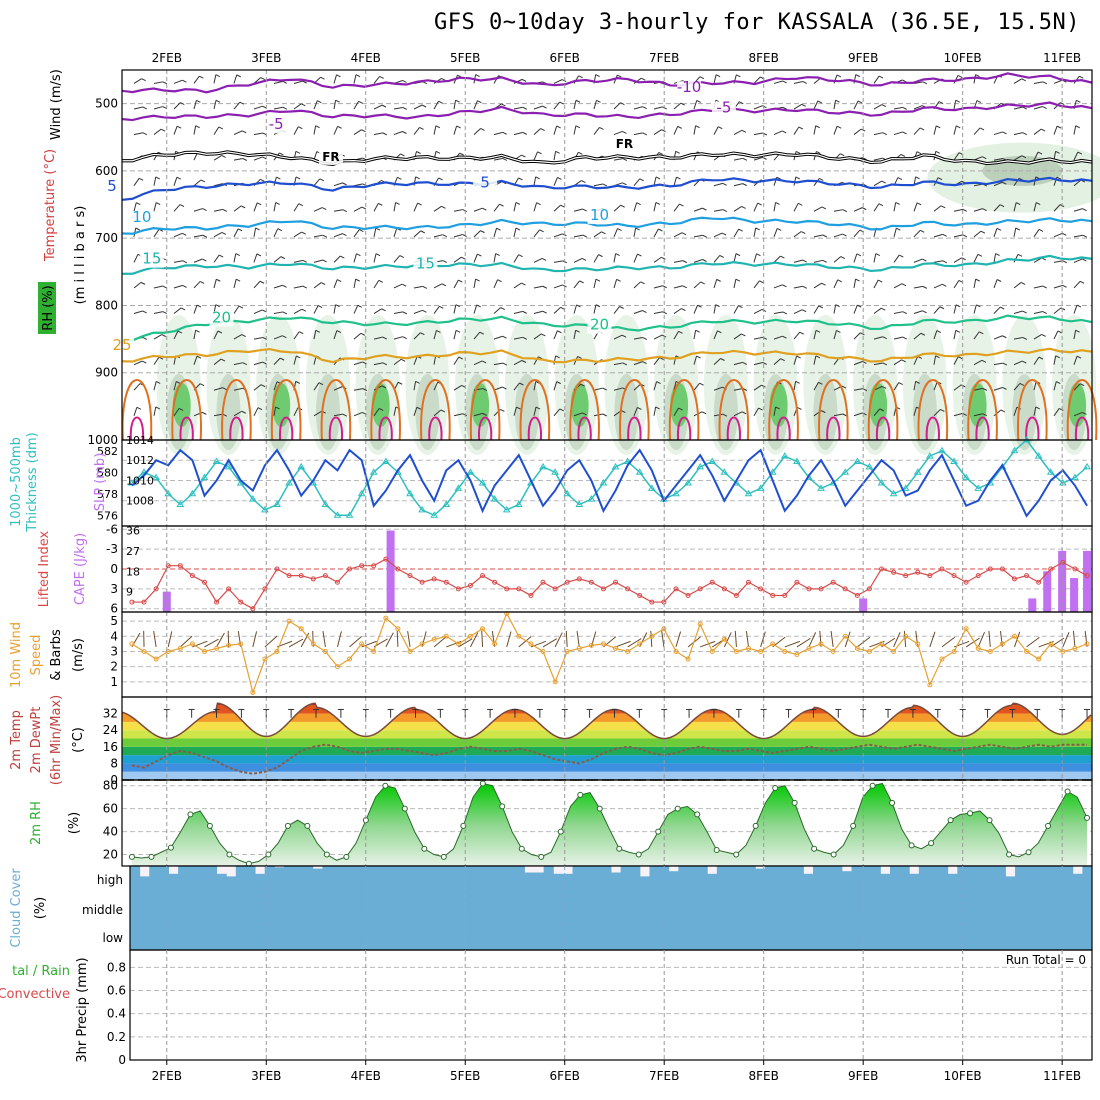 Image resolution: width=1100 pixels, height=1100 pixels. I want to click on li-marker, so click(229, 589).